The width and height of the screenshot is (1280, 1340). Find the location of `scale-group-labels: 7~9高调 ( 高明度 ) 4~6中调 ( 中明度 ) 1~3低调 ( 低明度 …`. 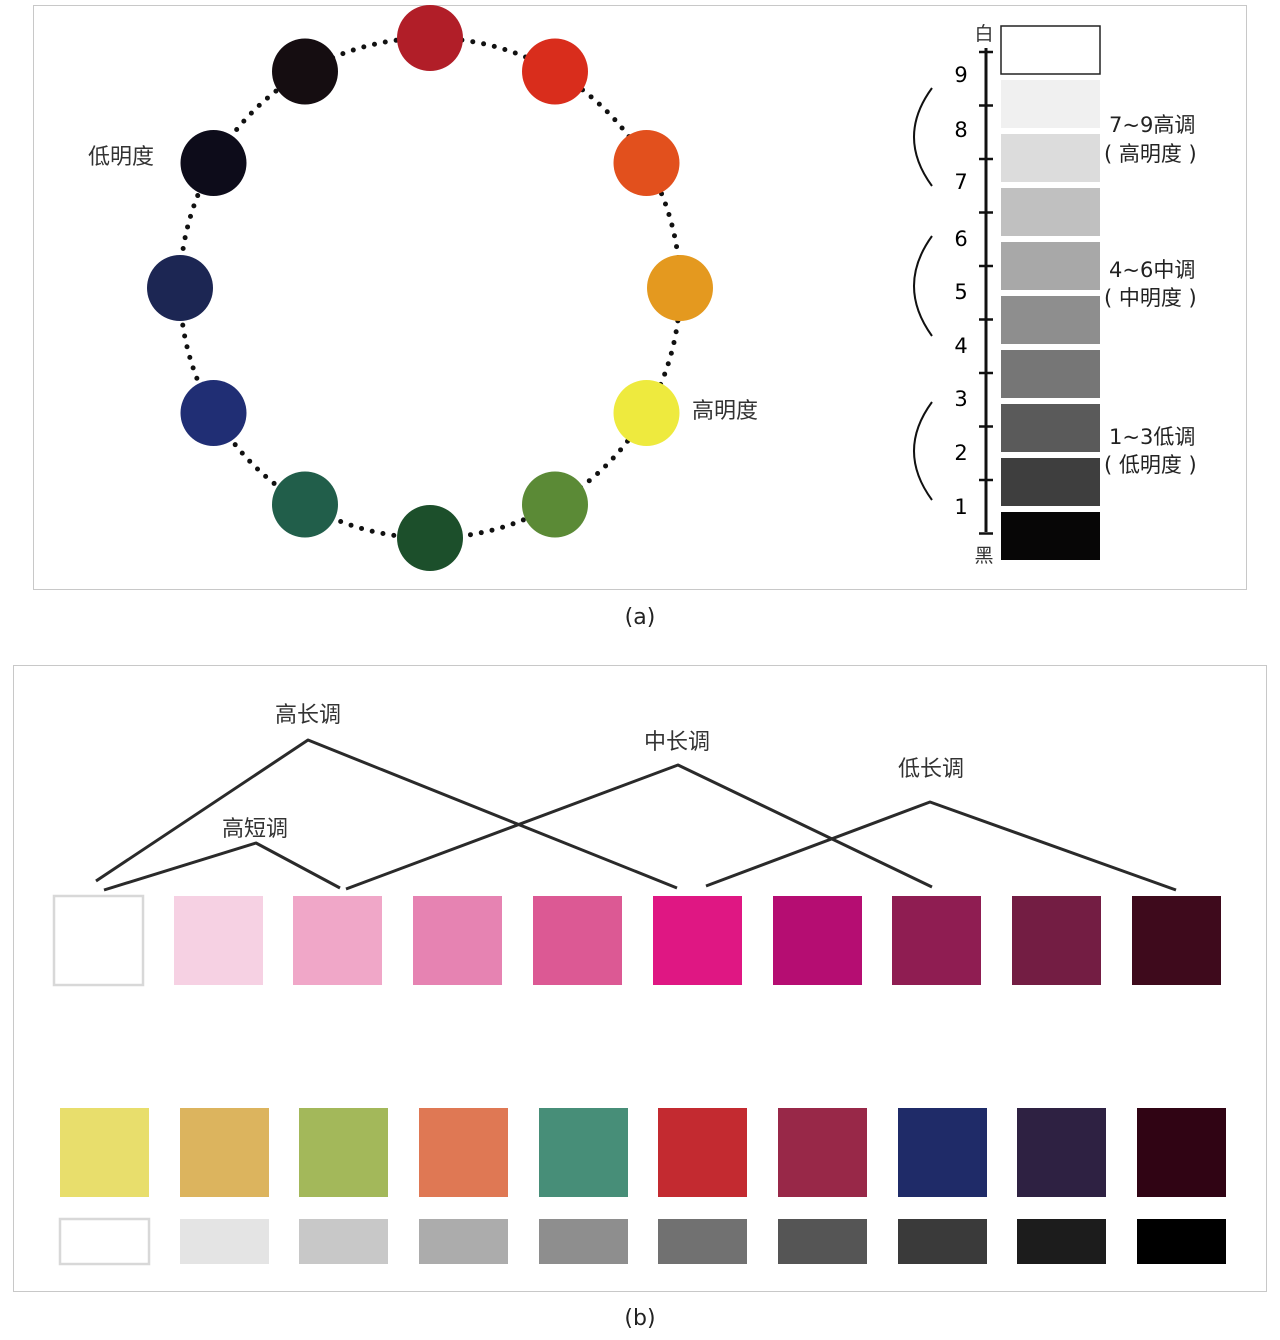

scale-group-labels: 7~9高调 ( 高明度 ) 4~6中调 ( 中明度 ) 1~3低调 ( 低明度 … is located at coordinates (1150, 295).